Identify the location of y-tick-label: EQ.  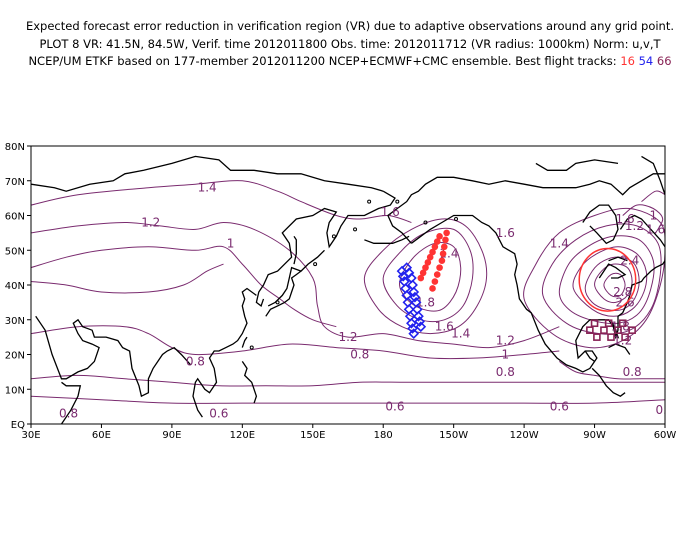
(18, 425).